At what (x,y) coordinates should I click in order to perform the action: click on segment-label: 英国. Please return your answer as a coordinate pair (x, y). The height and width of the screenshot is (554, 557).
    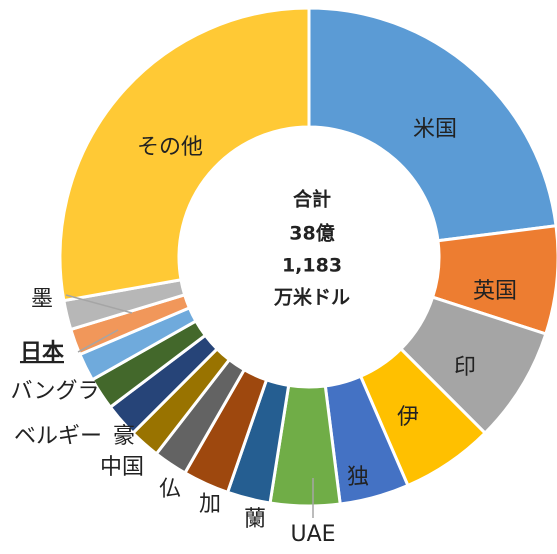
    Looking at the image, I should click on (495, 291).